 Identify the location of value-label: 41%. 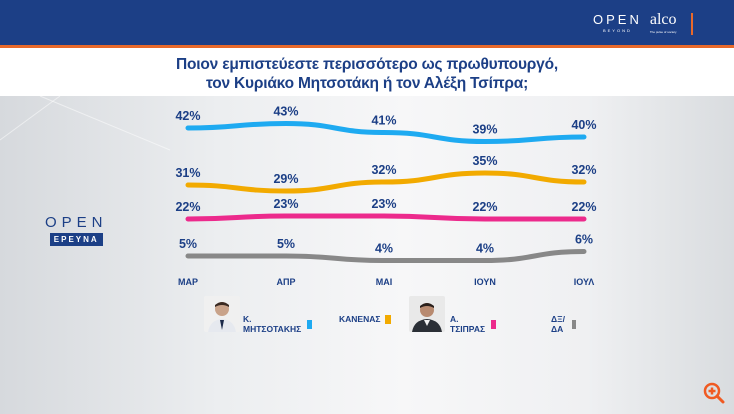
(383, 121).